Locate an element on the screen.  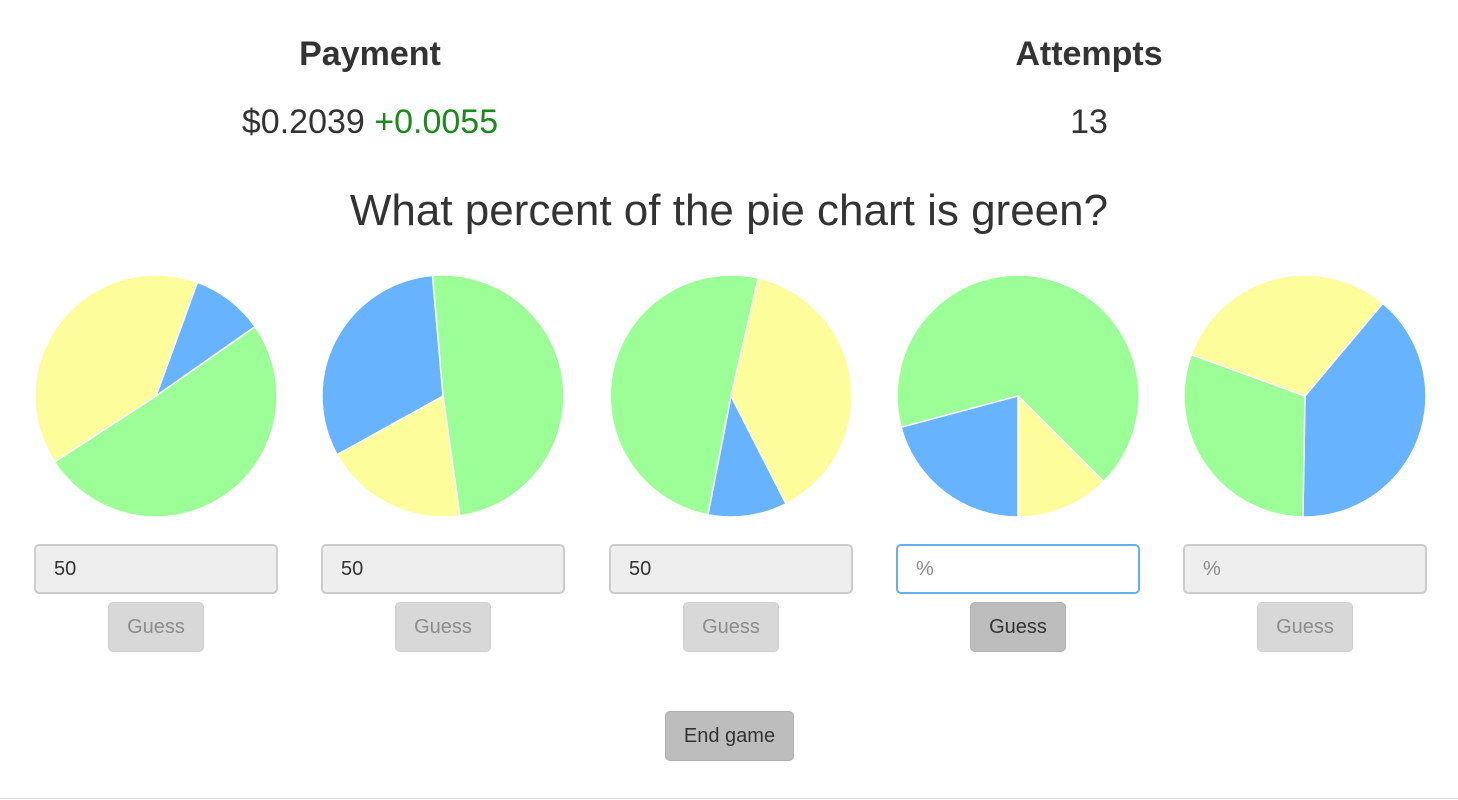
pie-2-slice-yellow is located at coordinates (398, 456).